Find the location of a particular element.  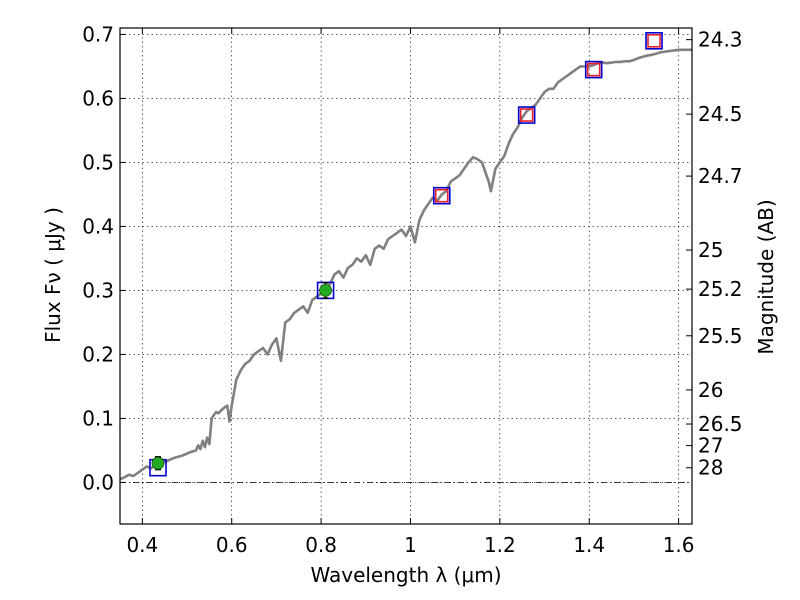

y2-tick-label: 25 is located at coordinates (710, 250).